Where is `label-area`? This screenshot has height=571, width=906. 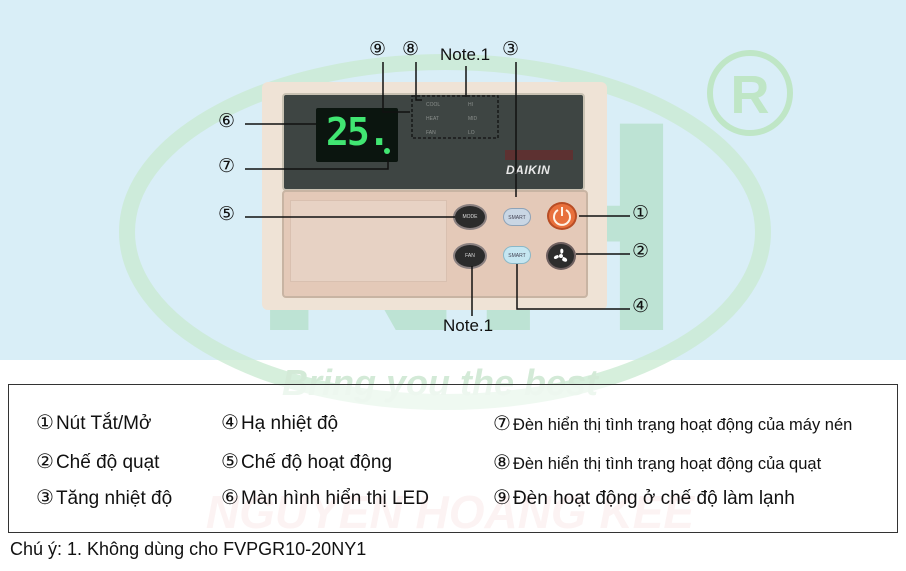
label-area is located at coordinates (368, 241).